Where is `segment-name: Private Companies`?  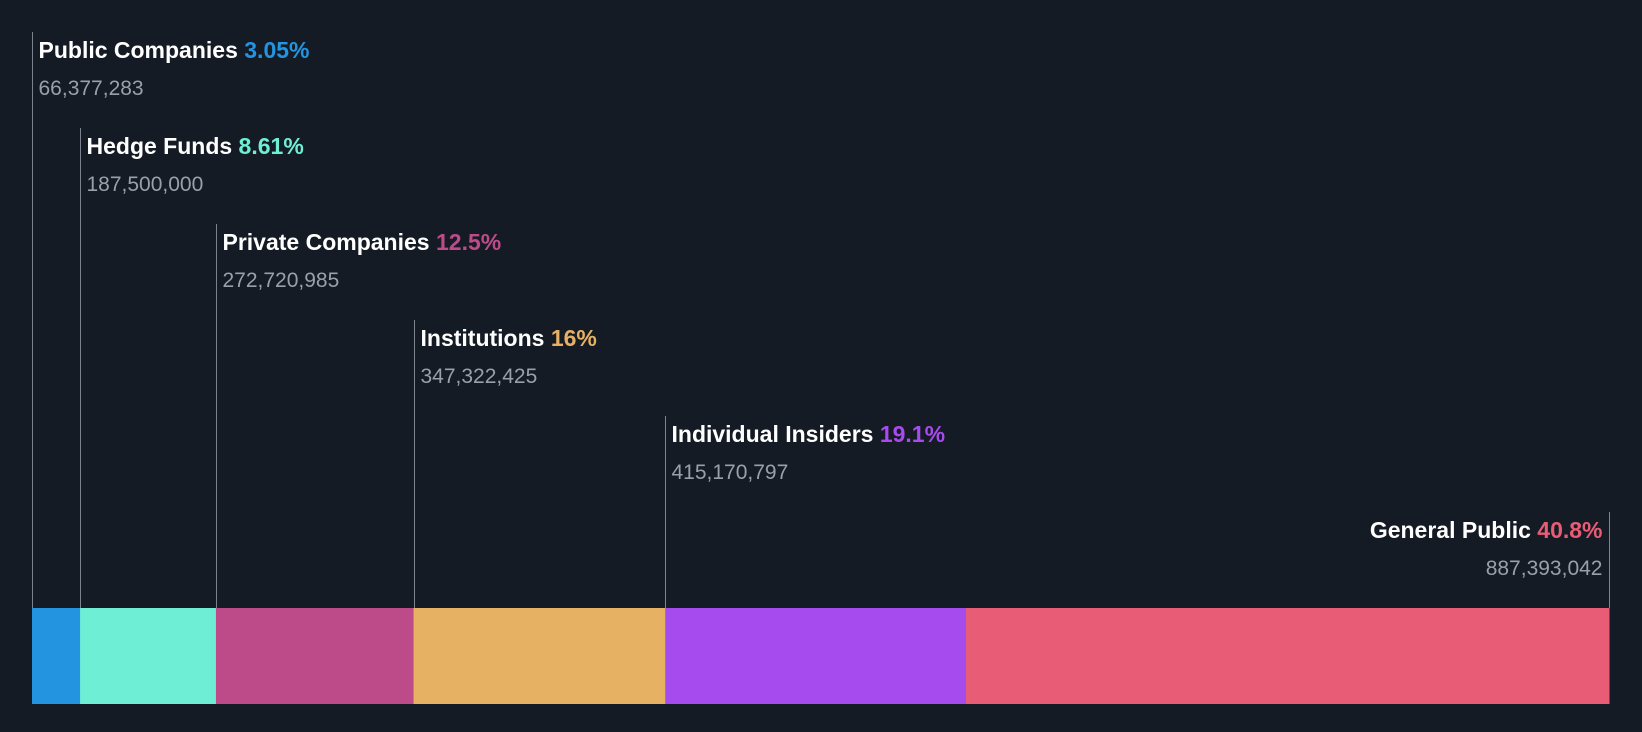
segment-name: Private Companies is located at coordinates (326, 242).